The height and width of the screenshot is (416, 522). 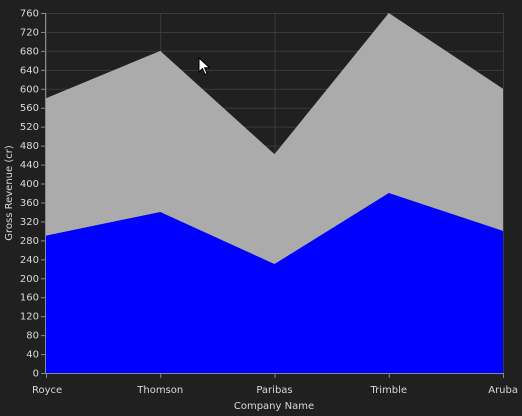 What do you see at coordinates (204, 66) in the screenshot?
I see `mouse-pointer-icon` at bounding box center [204, 66].